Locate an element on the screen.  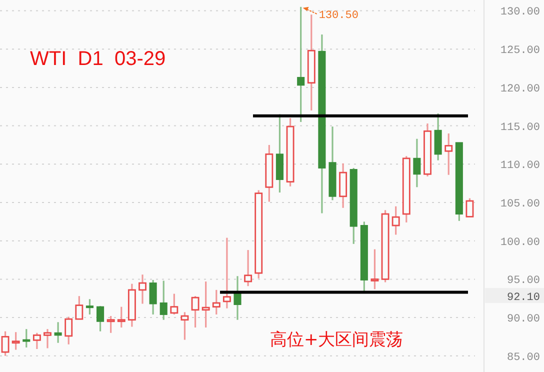
y-tick-label: 120.00 is located at coordinates (520, 89).